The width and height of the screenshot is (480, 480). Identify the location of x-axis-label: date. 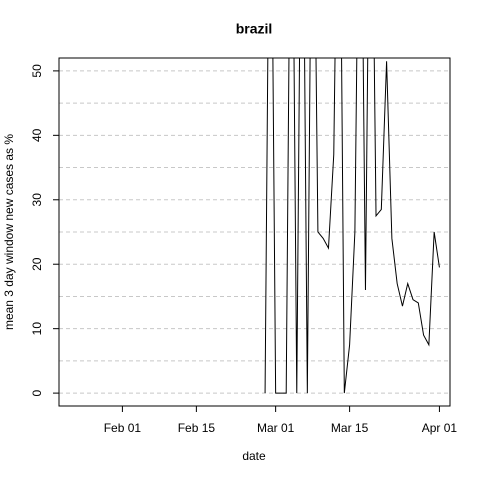
(254, 456).